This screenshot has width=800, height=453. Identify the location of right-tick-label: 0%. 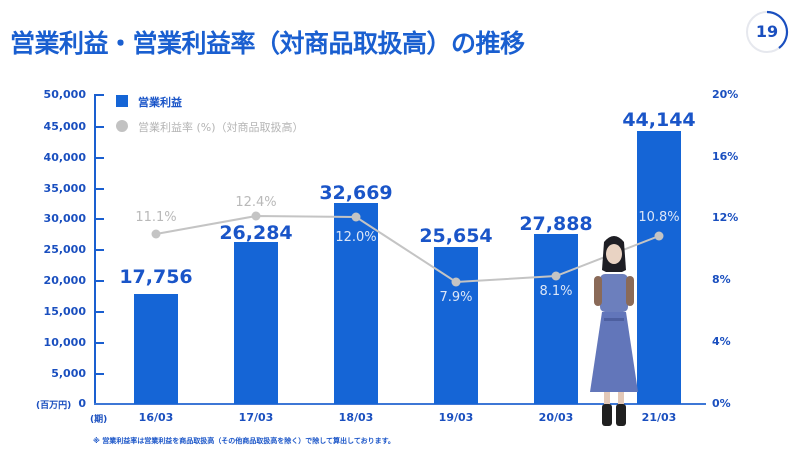
(721, 403).